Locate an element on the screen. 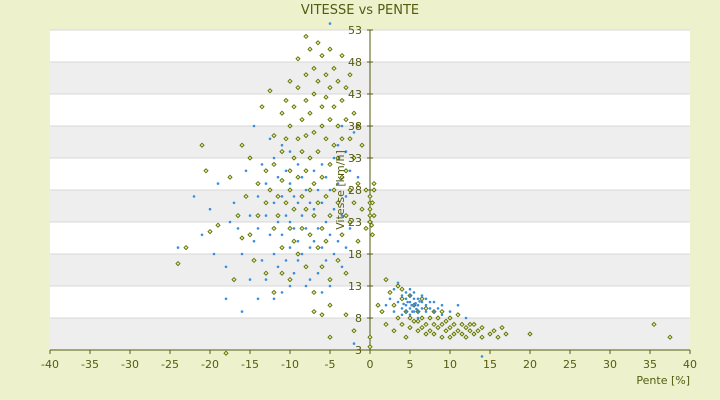 The height and width of the screenshot is (400, 720). y-tick-label: 43 is located at coordinates (355, 94).